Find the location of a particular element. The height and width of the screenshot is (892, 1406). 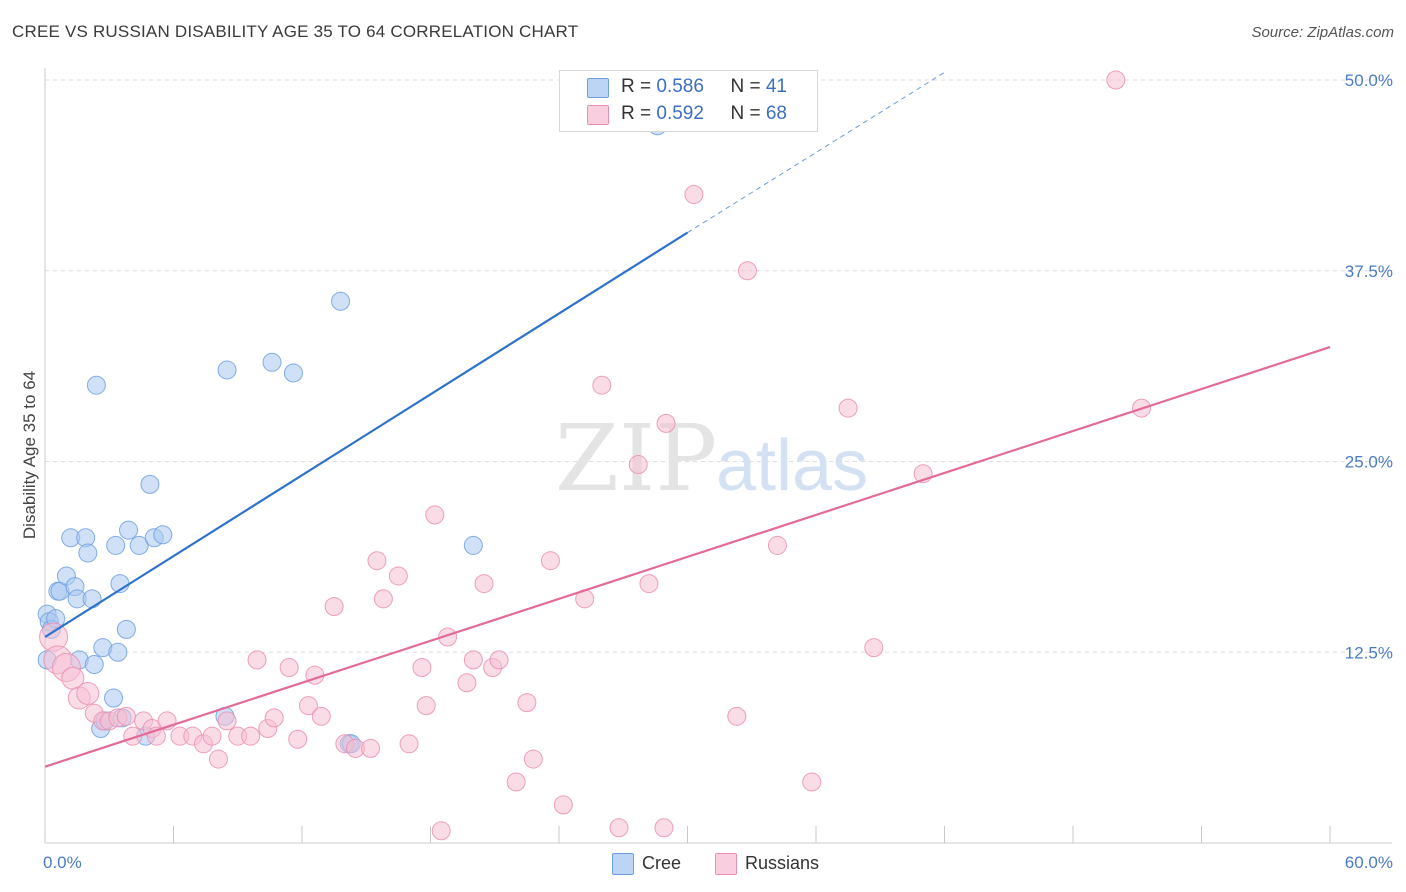

bottom-legend-swatch-russians is located at coordinates (726, 864).